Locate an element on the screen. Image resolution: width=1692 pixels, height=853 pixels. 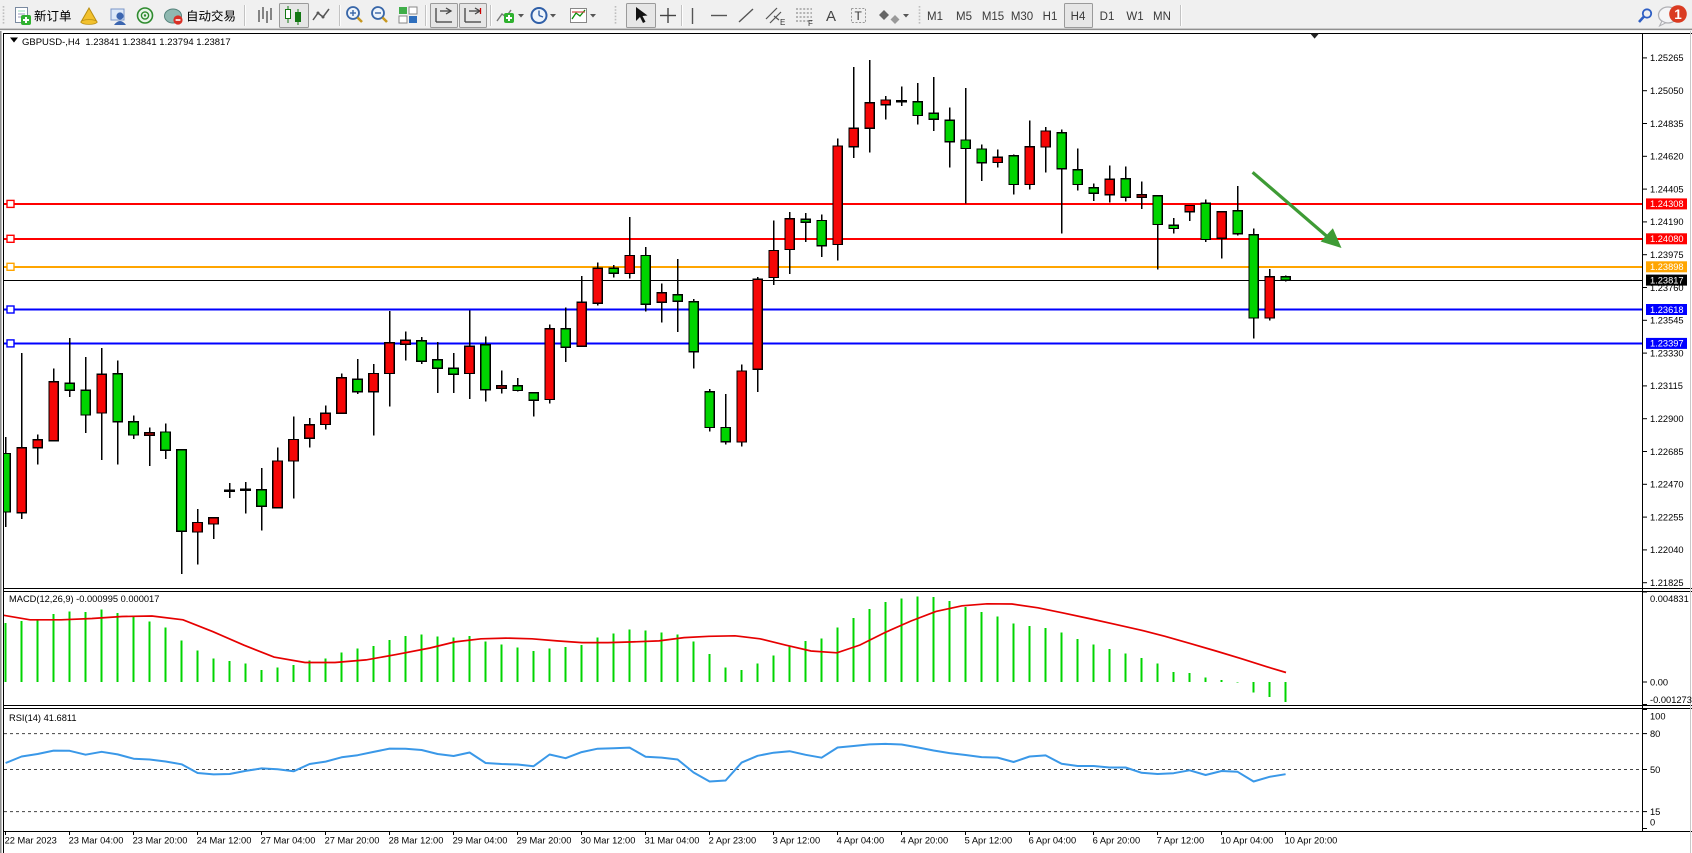
svg-text: 27 Mar 20:00 is located at coordinates (352, 841).